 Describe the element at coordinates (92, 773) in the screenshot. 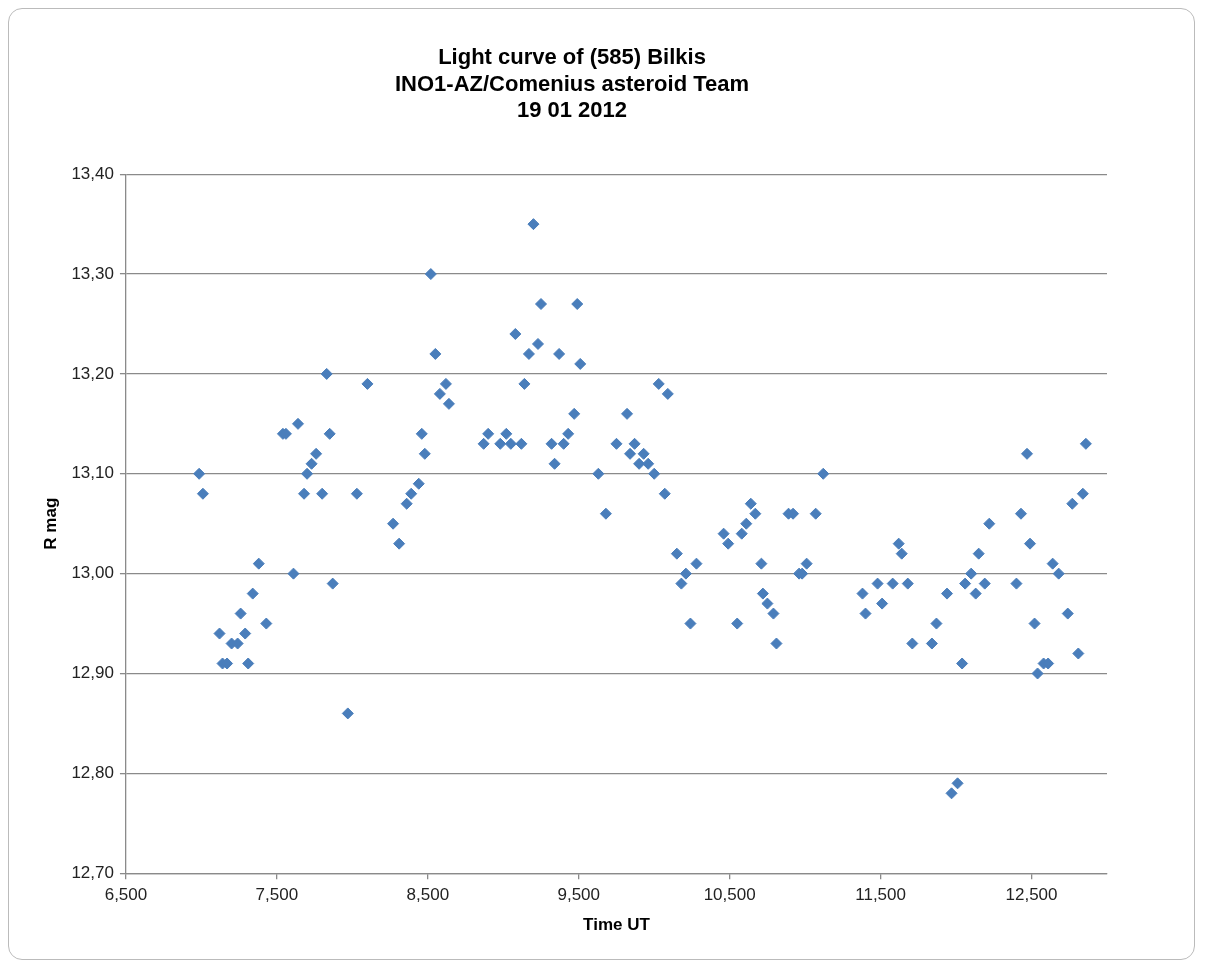

I see `y-tick-label: 12,80` at that location.